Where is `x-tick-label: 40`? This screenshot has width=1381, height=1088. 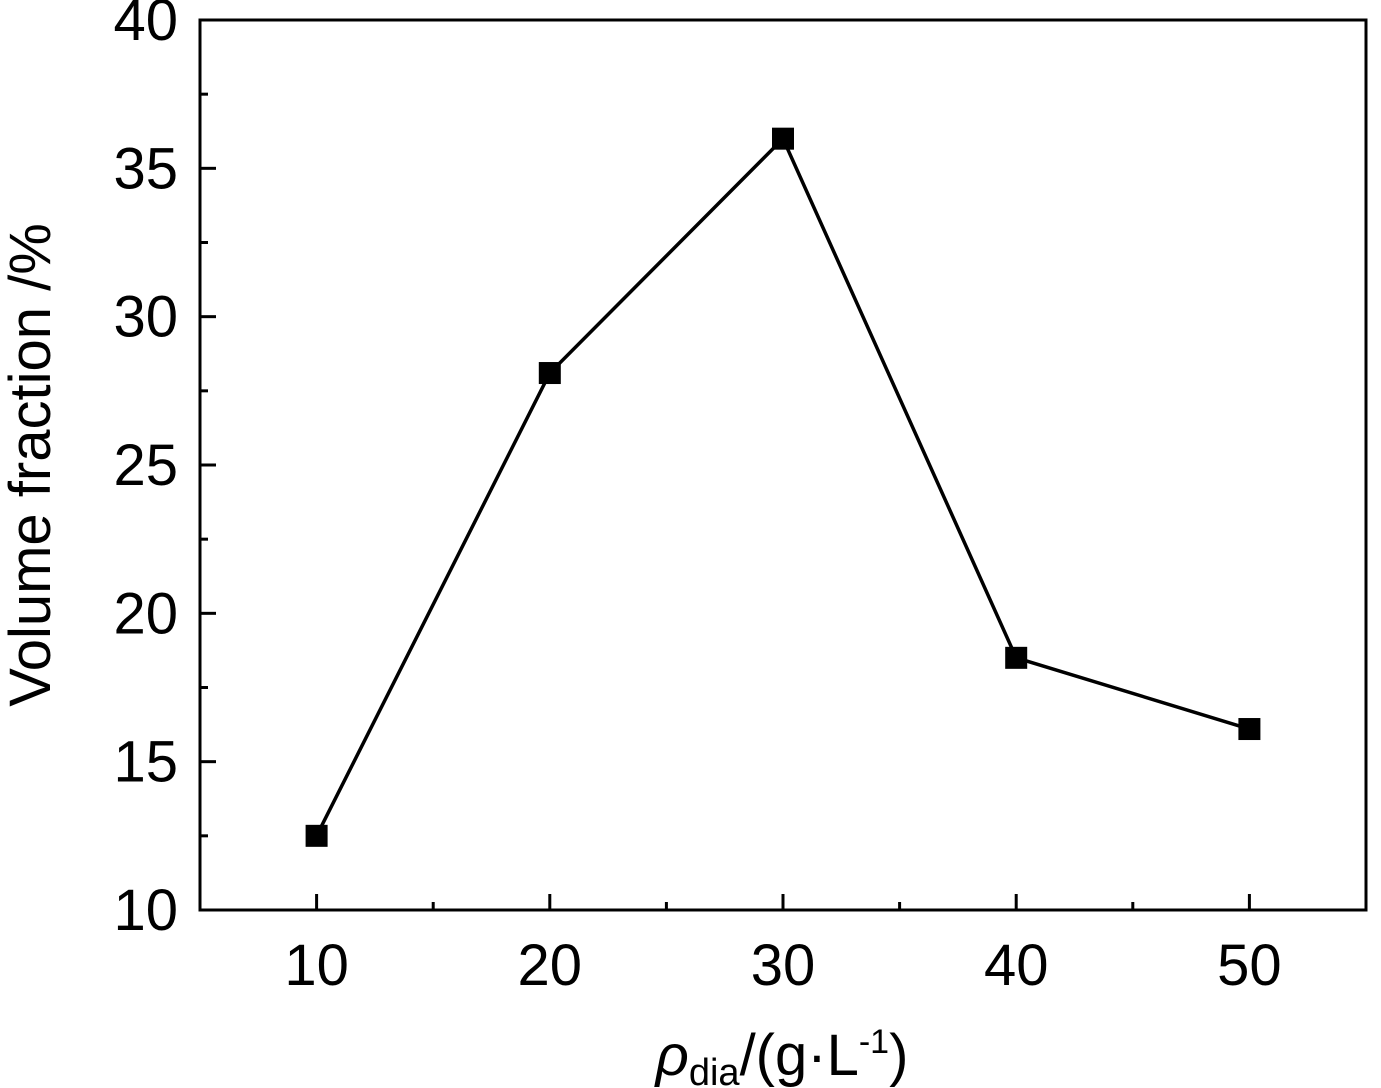 x-tick-label: 40 is located at coordinates (1016, 965).